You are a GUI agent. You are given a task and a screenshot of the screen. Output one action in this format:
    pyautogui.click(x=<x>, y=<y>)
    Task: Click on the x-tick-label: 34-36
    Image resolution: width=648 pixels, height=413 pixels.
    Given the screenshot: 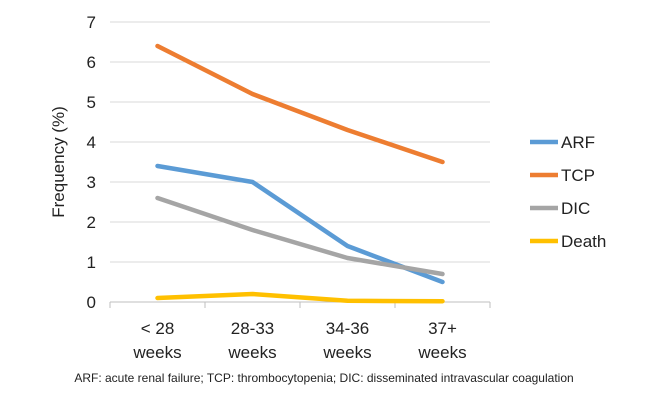 What is the action you would take?
    pyautogui.click(x=347, y=328)
    